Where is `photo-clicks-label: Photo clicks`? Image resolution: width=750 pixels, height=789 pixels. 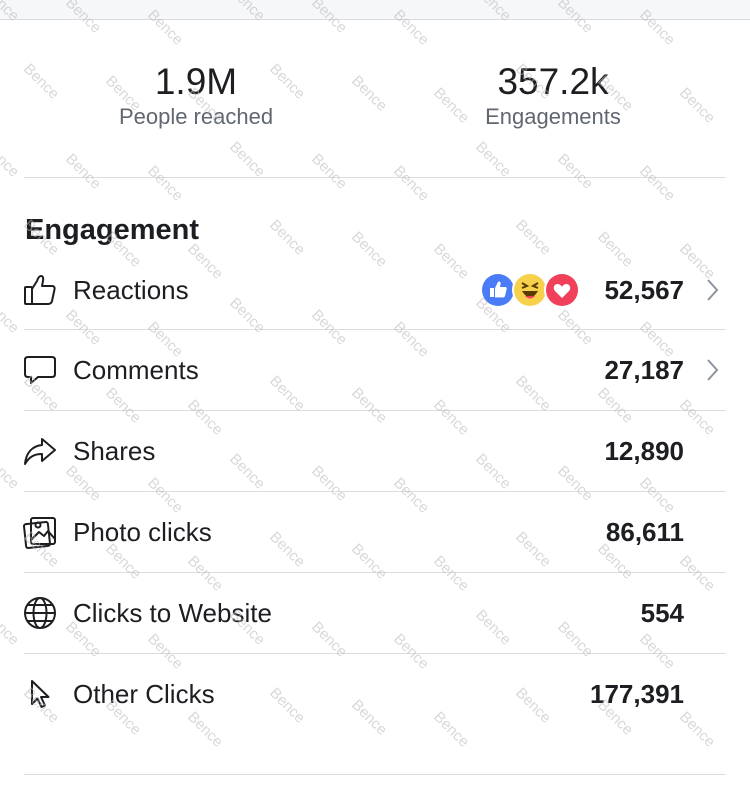 photo-clicks-label: Photo clicks is located at coordinates (142, 532).